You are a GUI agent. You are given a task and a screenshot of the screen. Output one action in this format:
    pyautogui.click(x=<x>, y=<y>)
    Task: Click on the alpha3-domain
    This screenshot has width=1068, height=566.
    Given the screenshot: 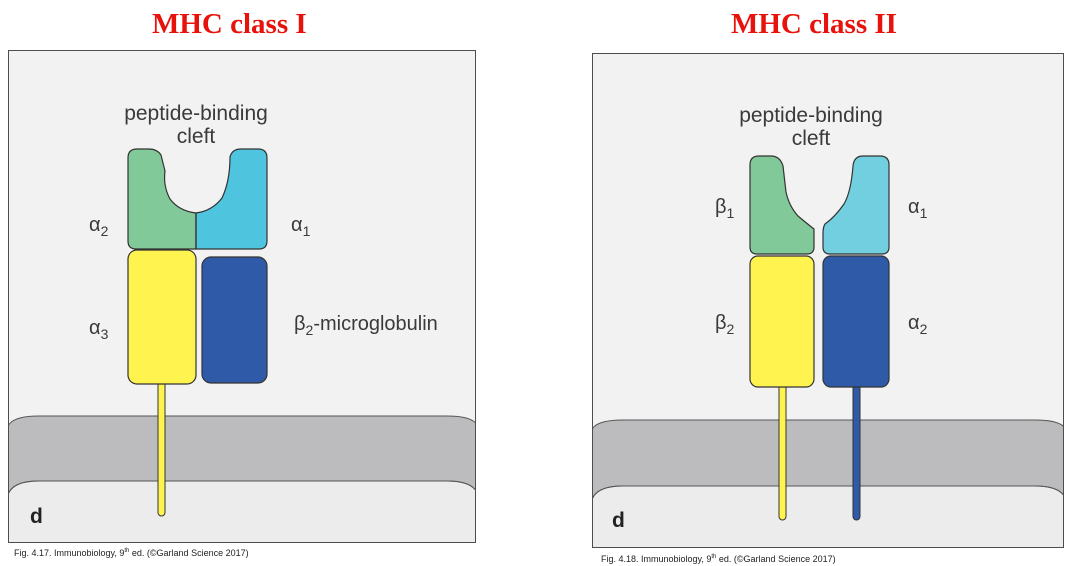 What is the action you would take?
    pyautogui.click(x=162, y=317)
    